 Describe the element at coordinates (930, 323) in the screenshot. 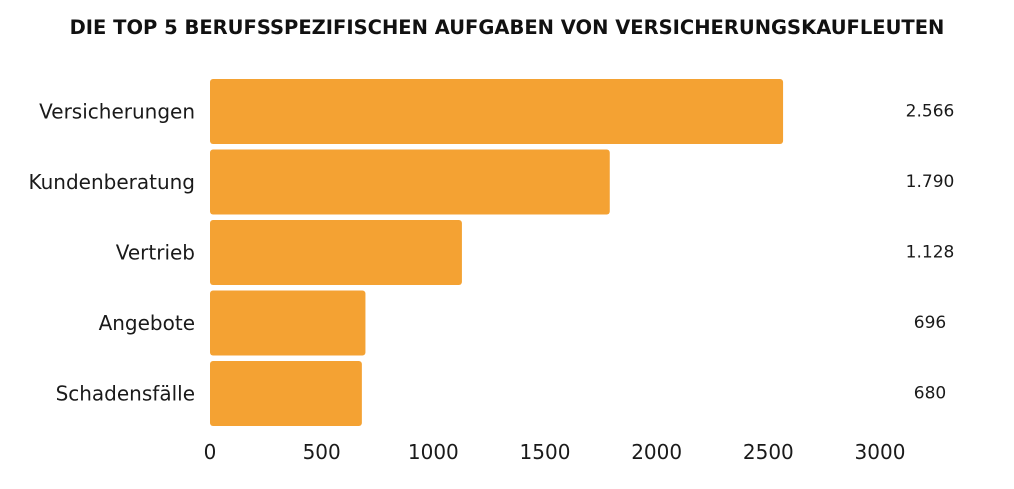

I see `value-label: 696` at that location.